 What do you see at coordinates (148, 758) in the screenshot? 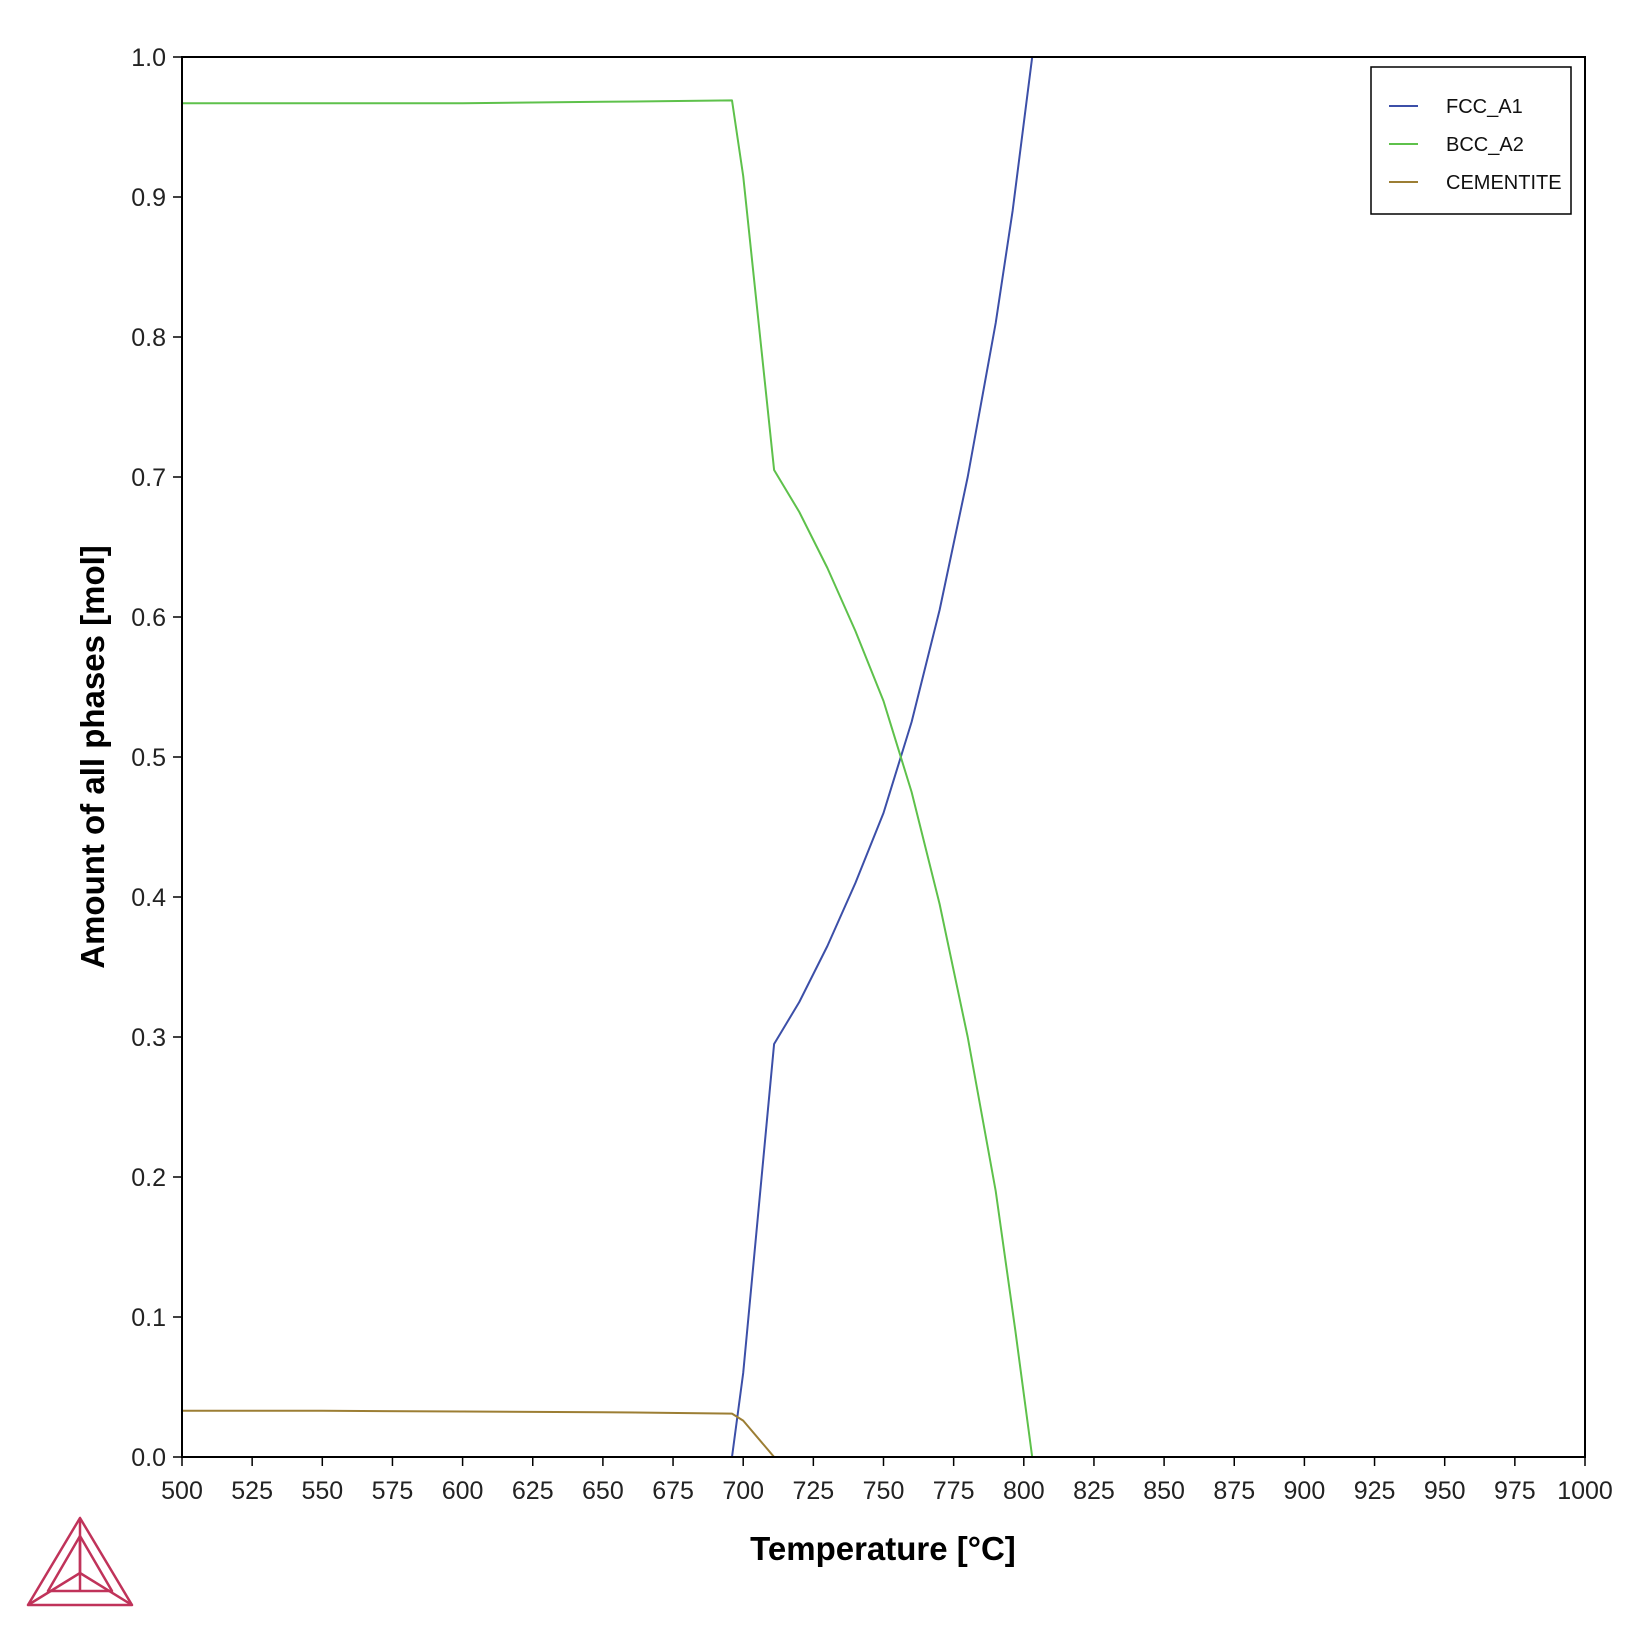
I see `y-tick-label: 0.5` at bounding box center [148, 758].